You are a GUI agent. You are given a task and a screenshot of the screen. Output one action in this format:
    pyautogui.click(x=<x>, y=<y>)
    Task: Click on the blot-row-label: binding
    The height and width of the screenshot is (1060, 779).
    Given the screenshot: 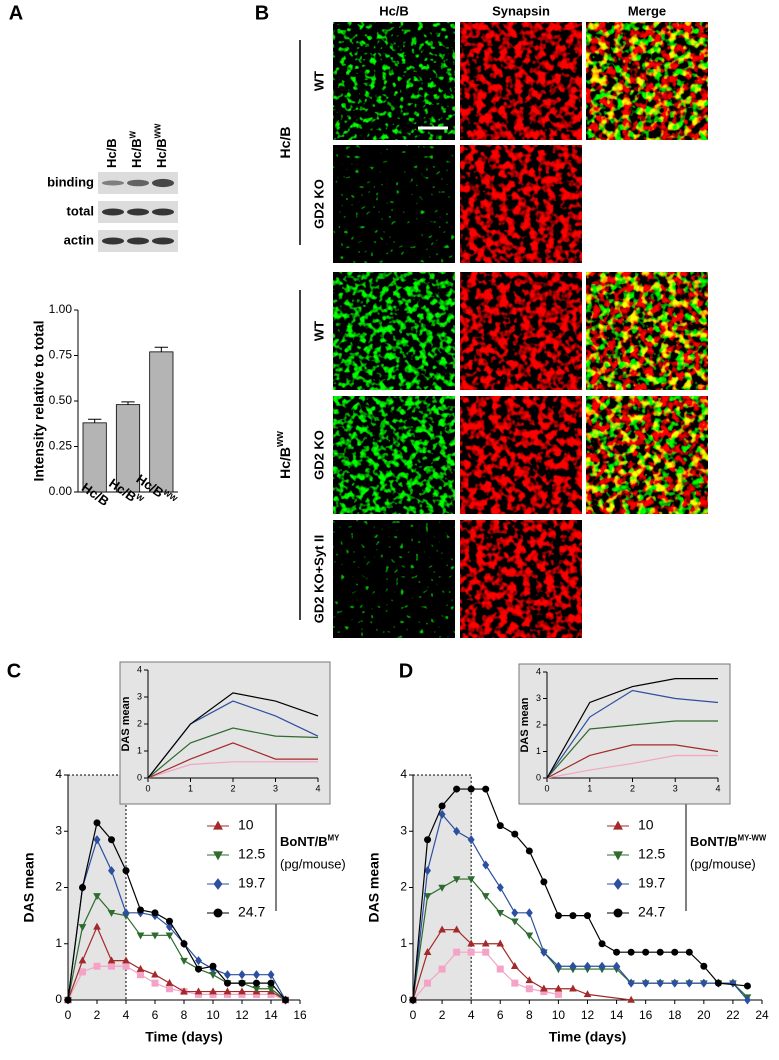 What is the action you would take?
    pyautogui.click(x=70, y=181)
    